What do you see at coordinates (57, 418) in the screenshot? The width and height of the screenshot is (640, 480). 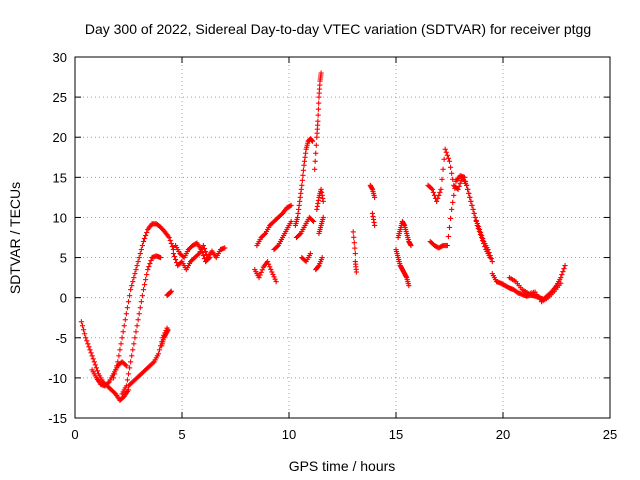 I see `y-tick-label: -15` at bounding box center [57, 418].